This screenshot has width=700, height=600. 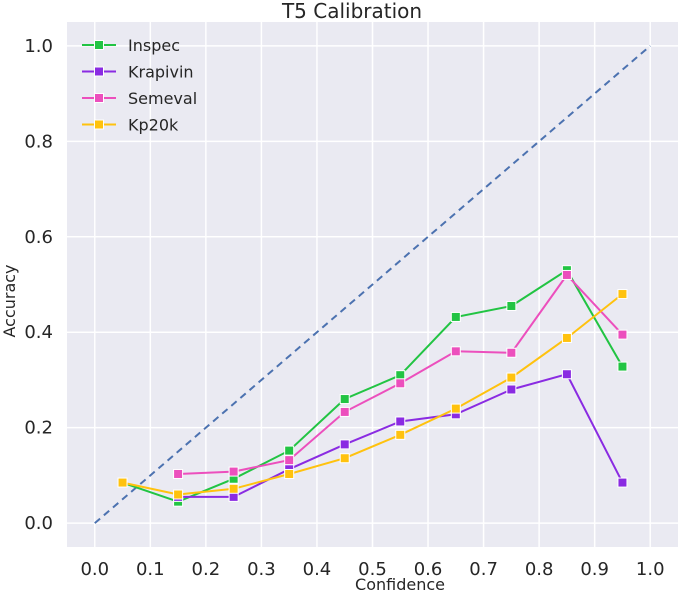 What do you see at coordinates (261, 569) in the screenshot?
I see `x-tick-label: 0.3` at bounding box center [261, 569].